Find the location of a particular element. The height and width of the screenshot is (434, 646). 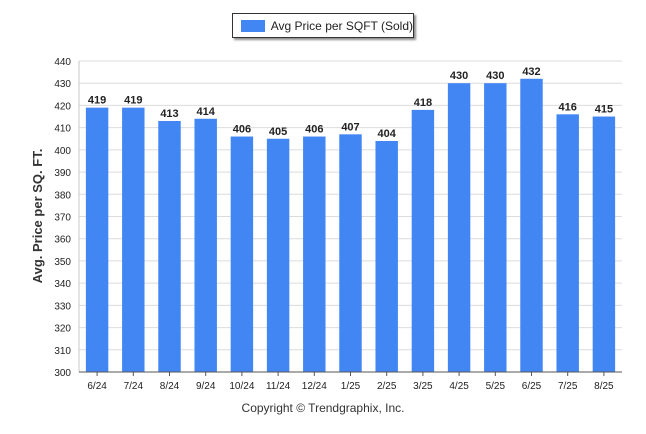

x-tick-label: 7/24 is located at coordinates (134, 386).